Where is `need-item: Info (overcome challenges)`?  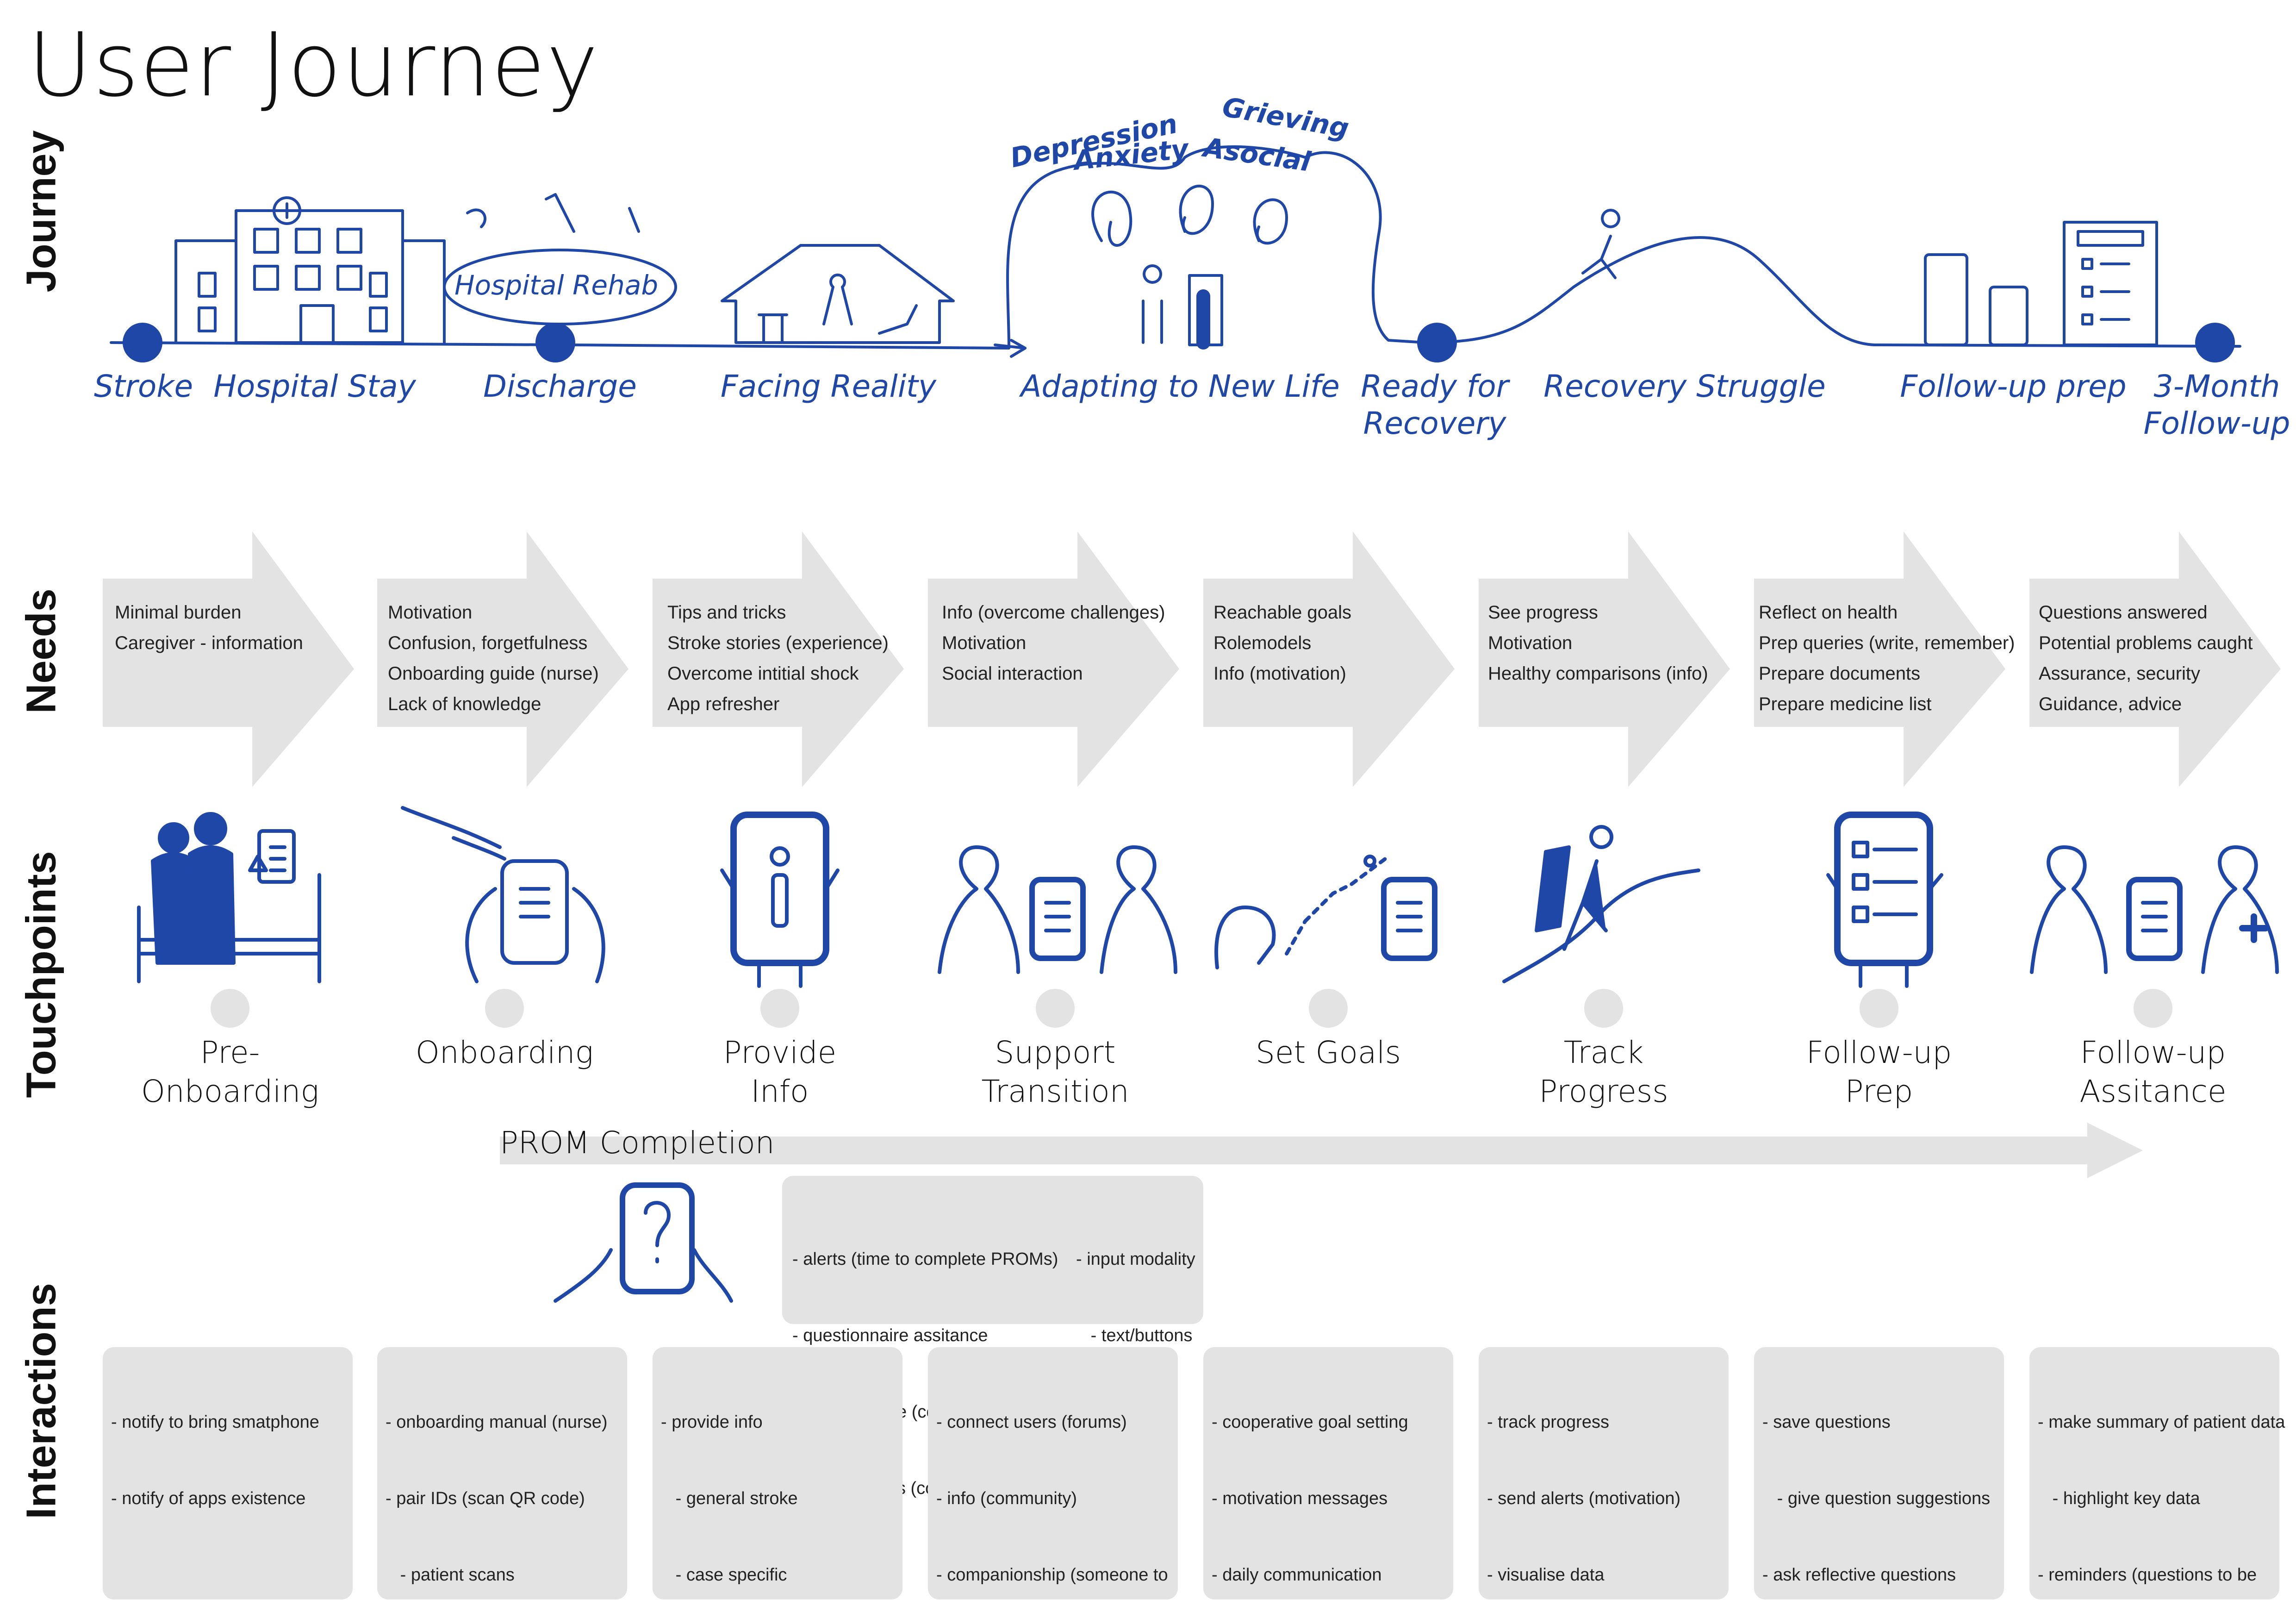 need-item: Info (overcome challenges) is located at coordinates (1053, 612).